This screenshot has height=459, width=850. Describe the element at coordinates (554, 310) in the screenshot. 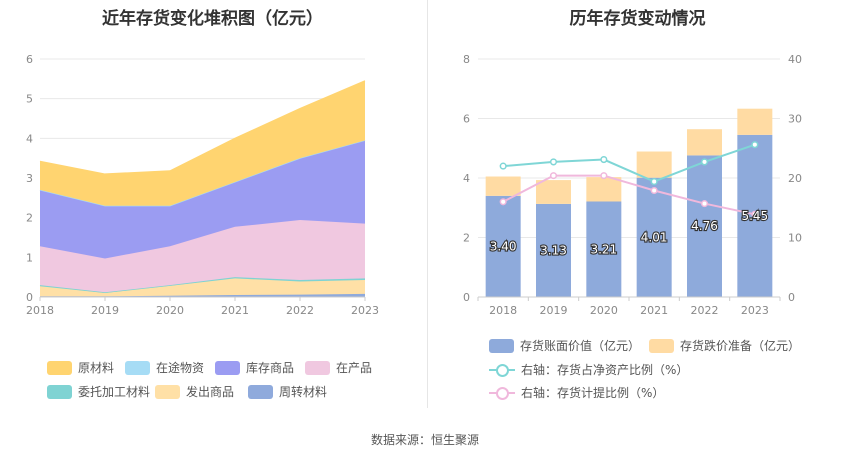

I see `right-x-tick-label: 2019` at that location.